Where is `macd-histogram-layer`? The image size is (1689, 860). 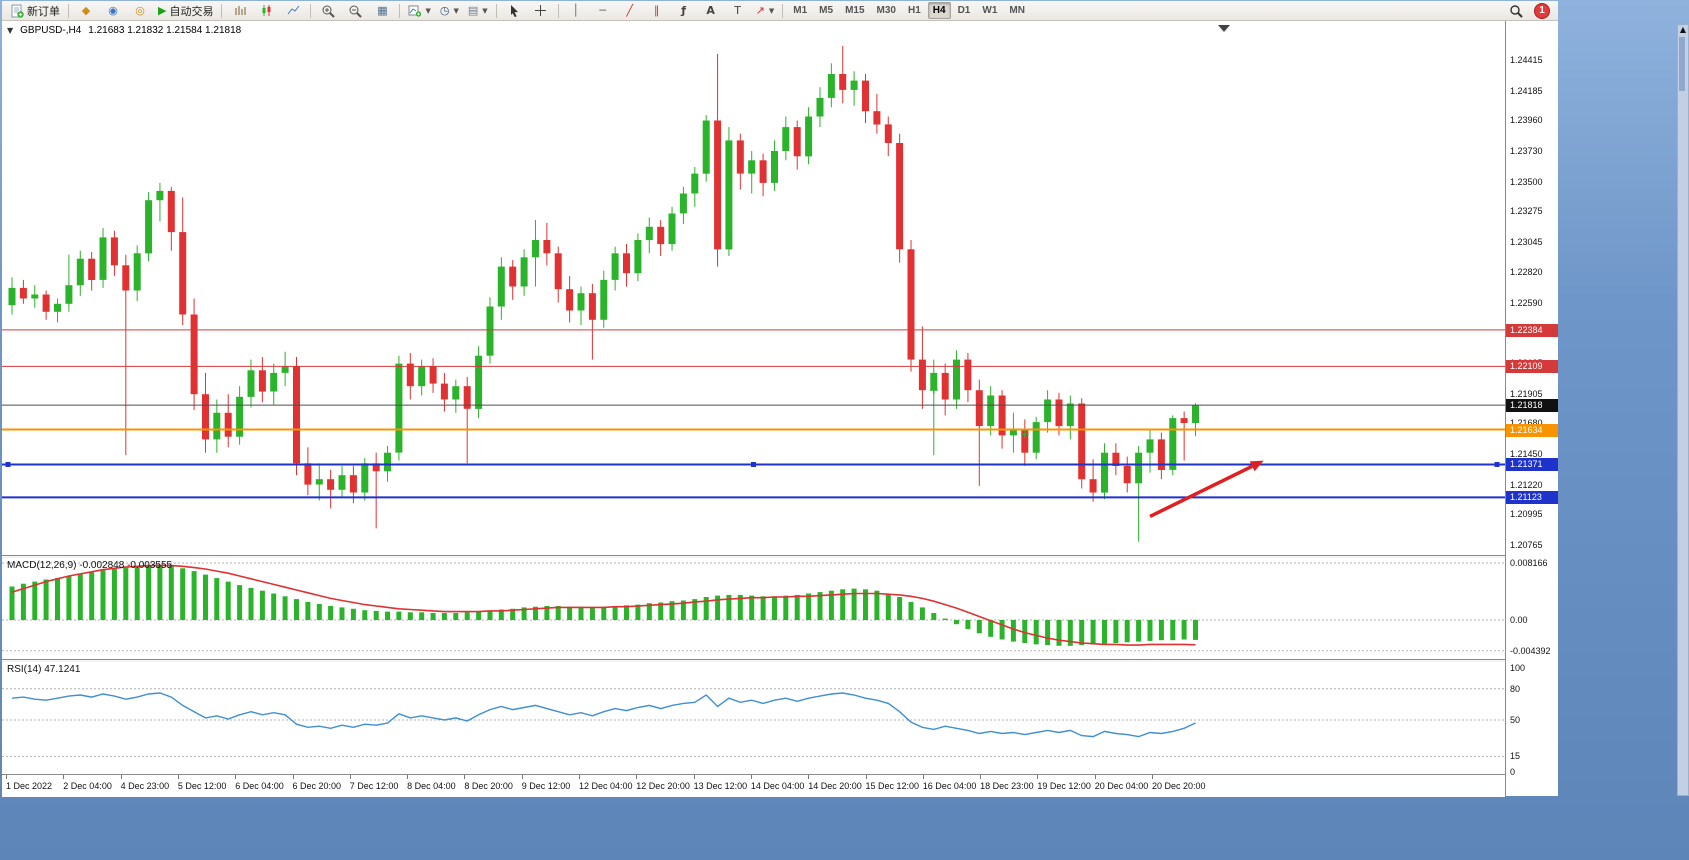
macd-histogram-layer is located at coordinates (603, 605).